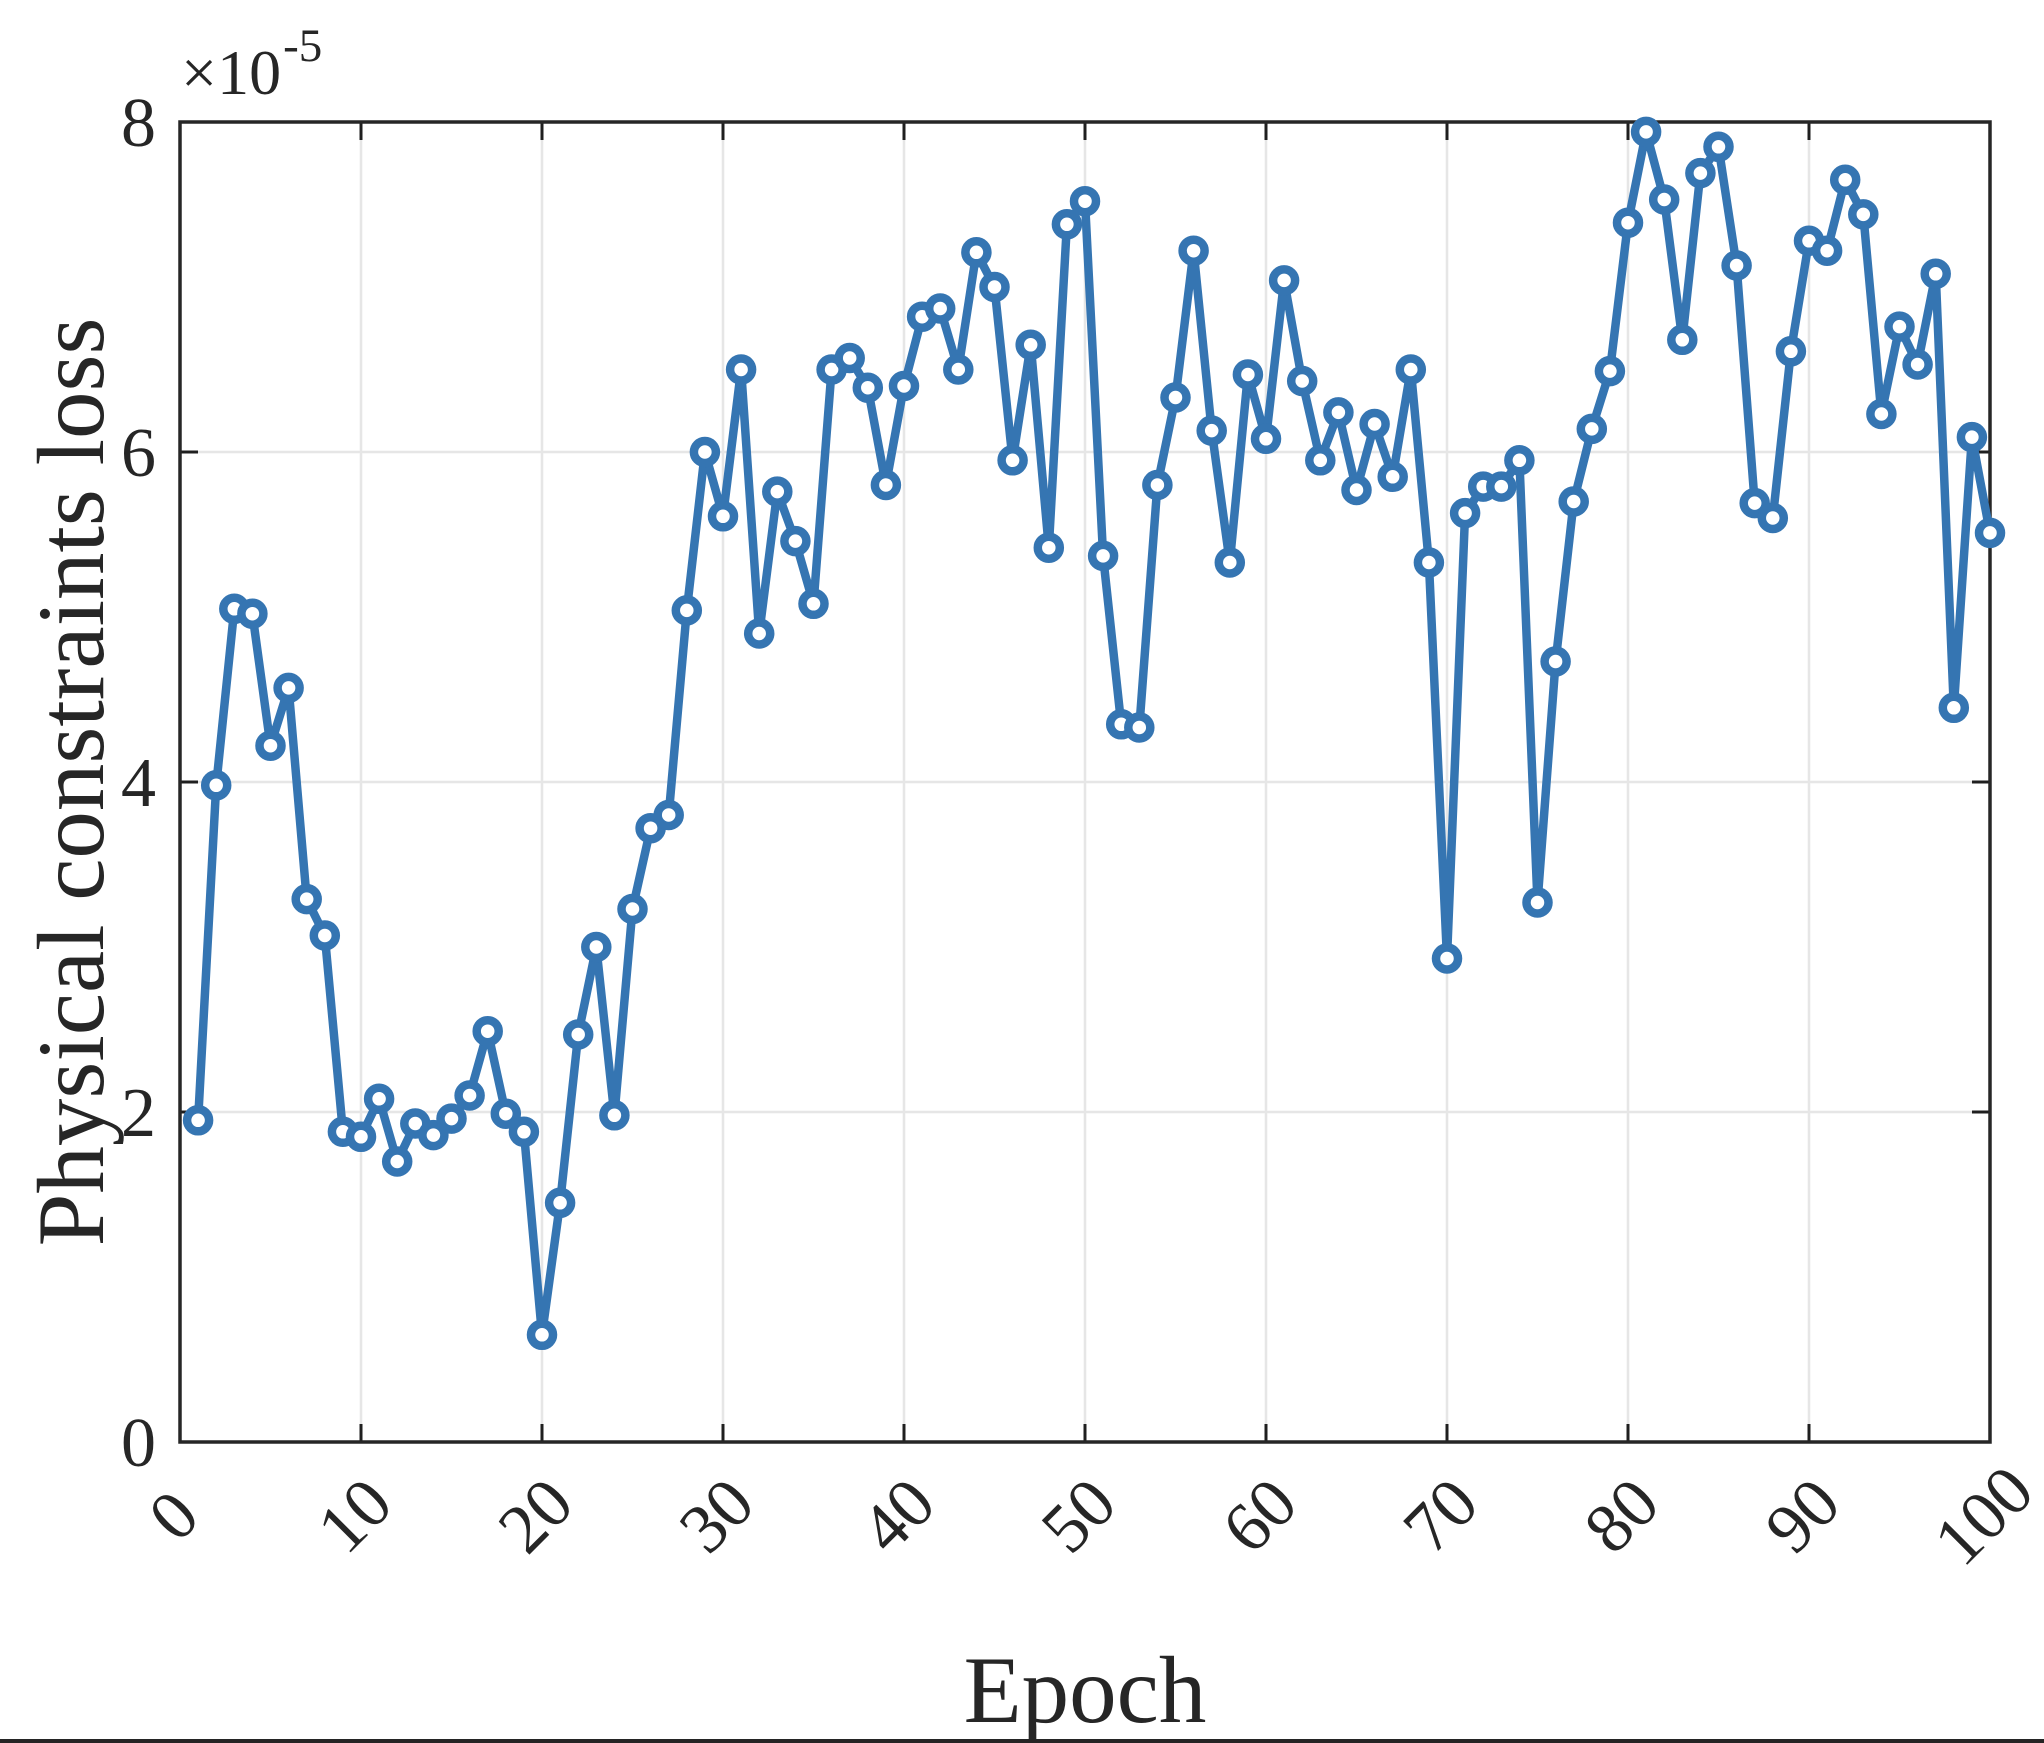  Describe the element at coordinates (1022, 1741) in the screenshot. I see `page-bottom-border` at that location.